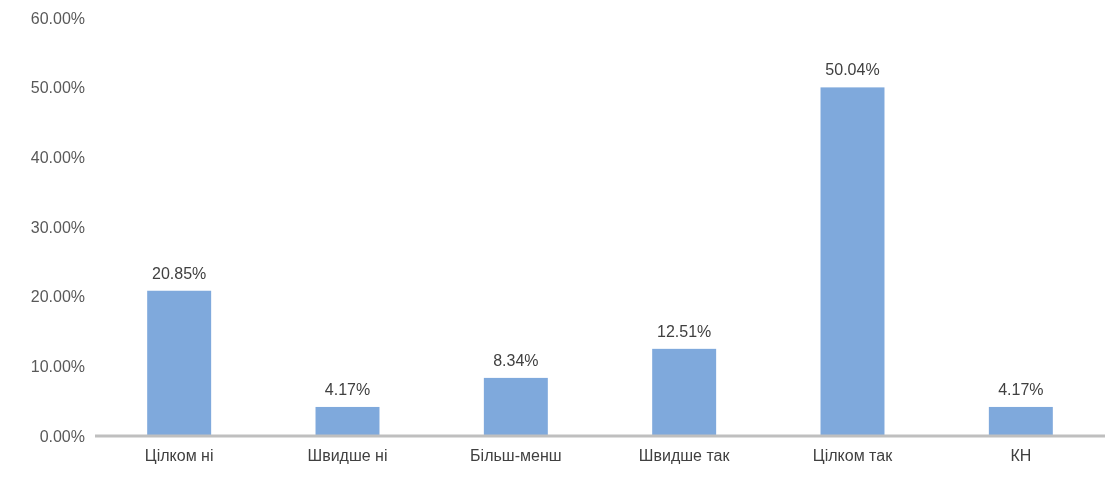 This screenshot has height=479, width=1107. I want to click on y-tick-label: 40.00%, so click(57, 157).